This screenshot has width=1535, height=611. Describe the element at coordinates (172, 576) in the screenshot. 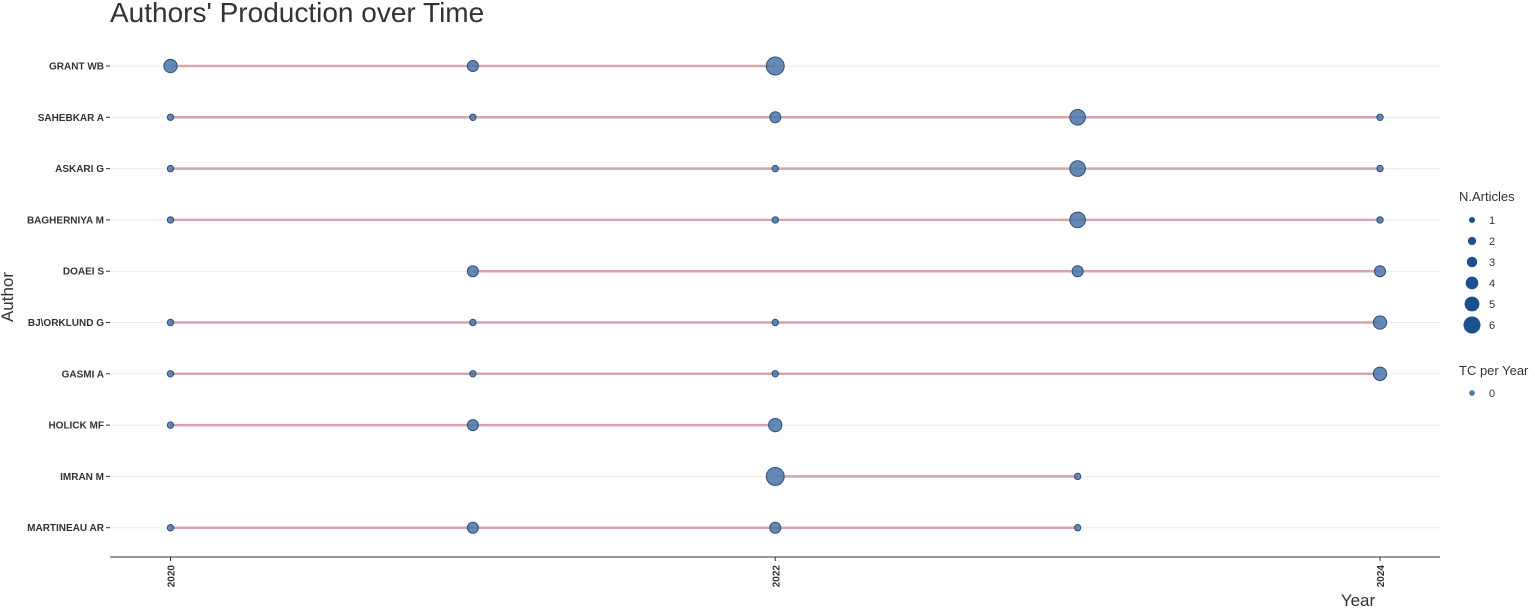

I see `x-tick-label-2020: 2020` at that location.